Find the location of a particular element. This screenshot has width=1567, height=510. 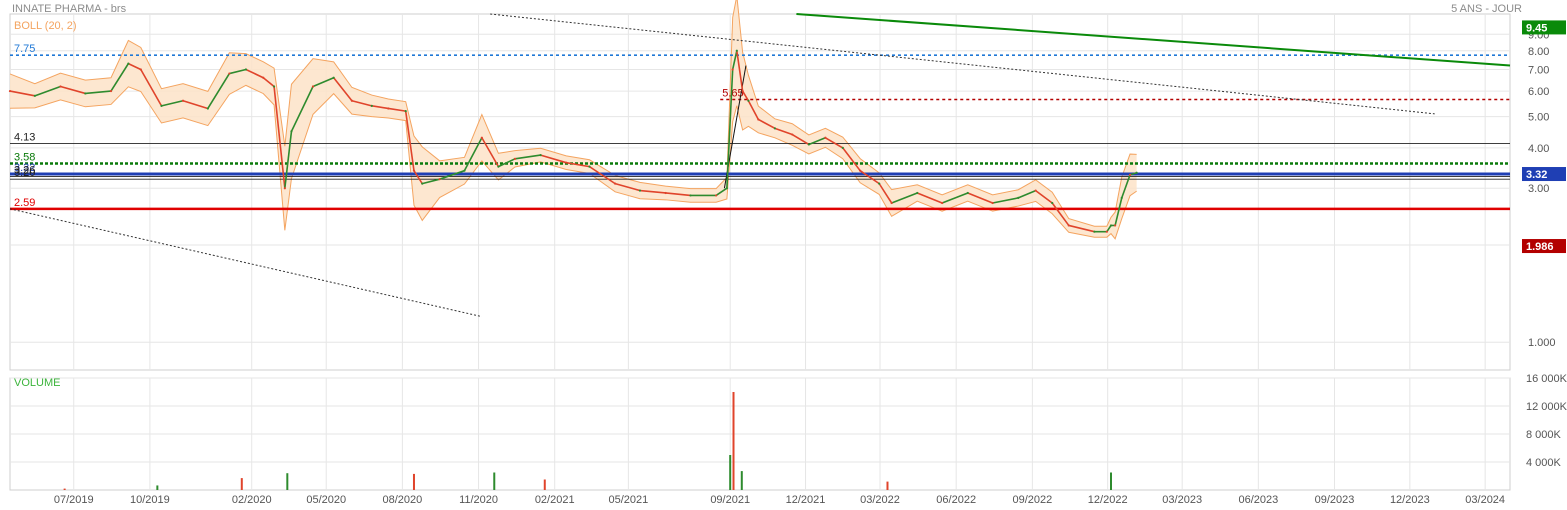

y-tick-label: 5.00 is located at coordinates (1538, 118).